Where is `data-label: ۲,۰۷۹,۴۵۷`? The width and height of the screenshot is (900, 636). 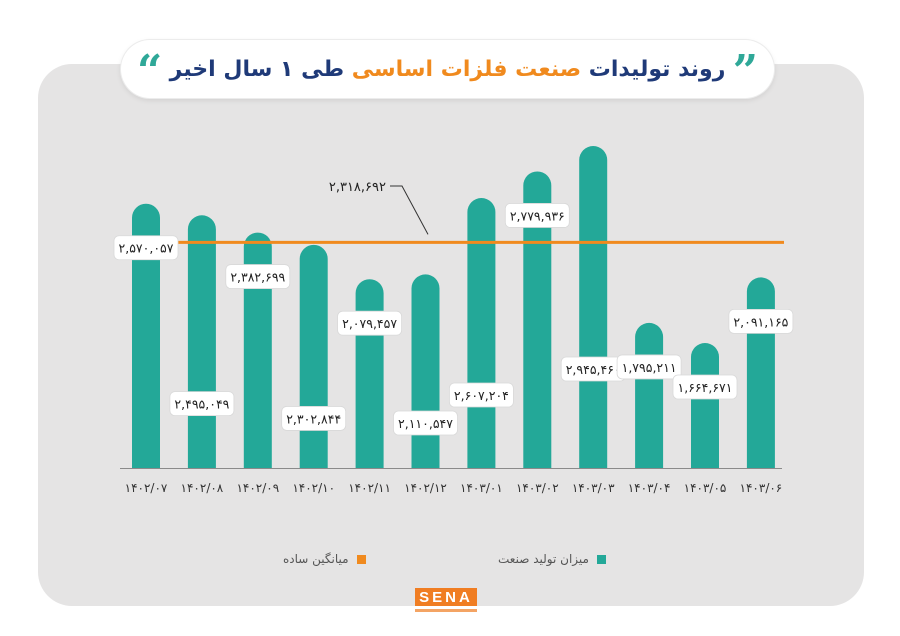 data-label: ۲,۰۷۹,۴۵۷ is located at coordinates (370, 323).